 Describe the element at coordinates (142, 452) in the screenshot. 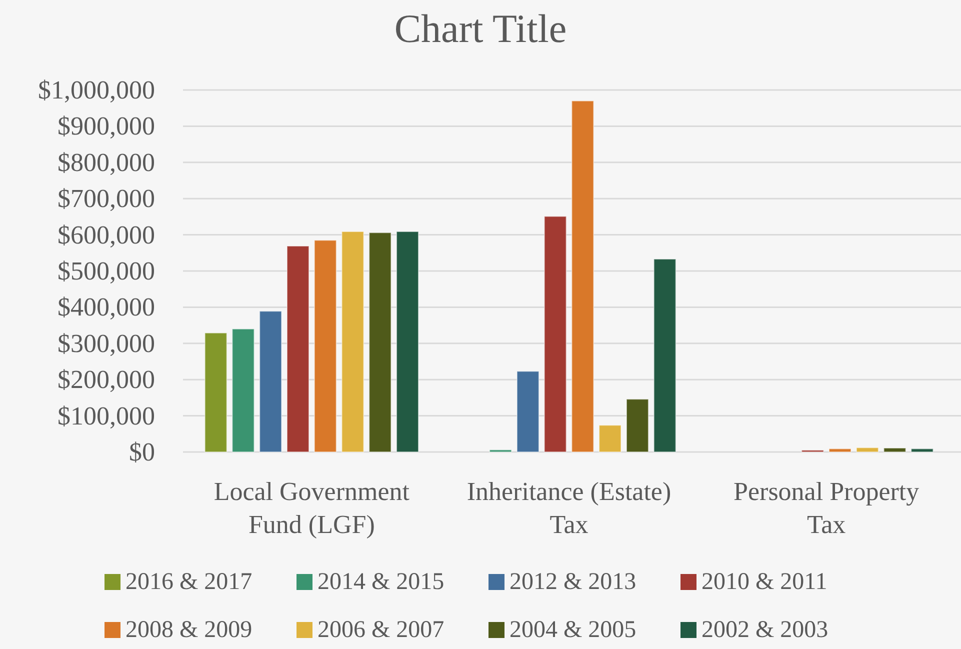

I see `y-tick-label: $0` at that location.